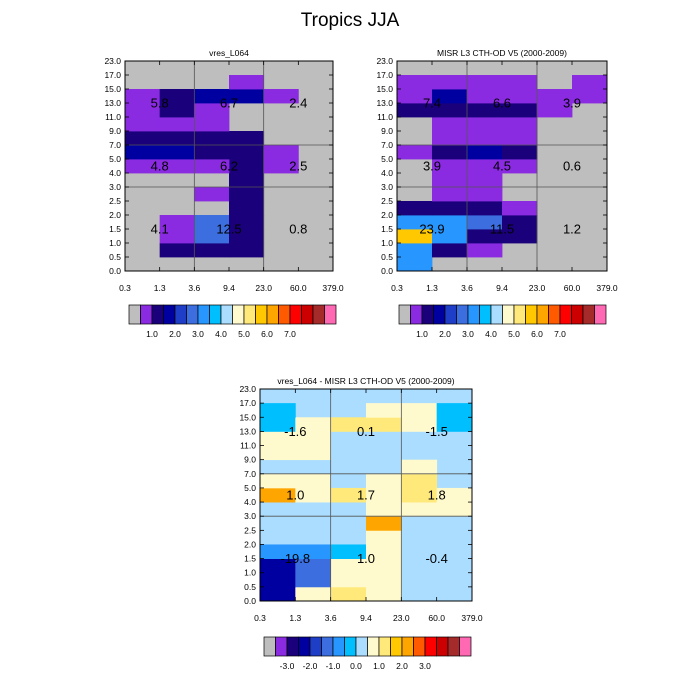  Describe the element at coordinates (287, 666) in the screenshot. I see `colorbar-label: -3.0` at that location.